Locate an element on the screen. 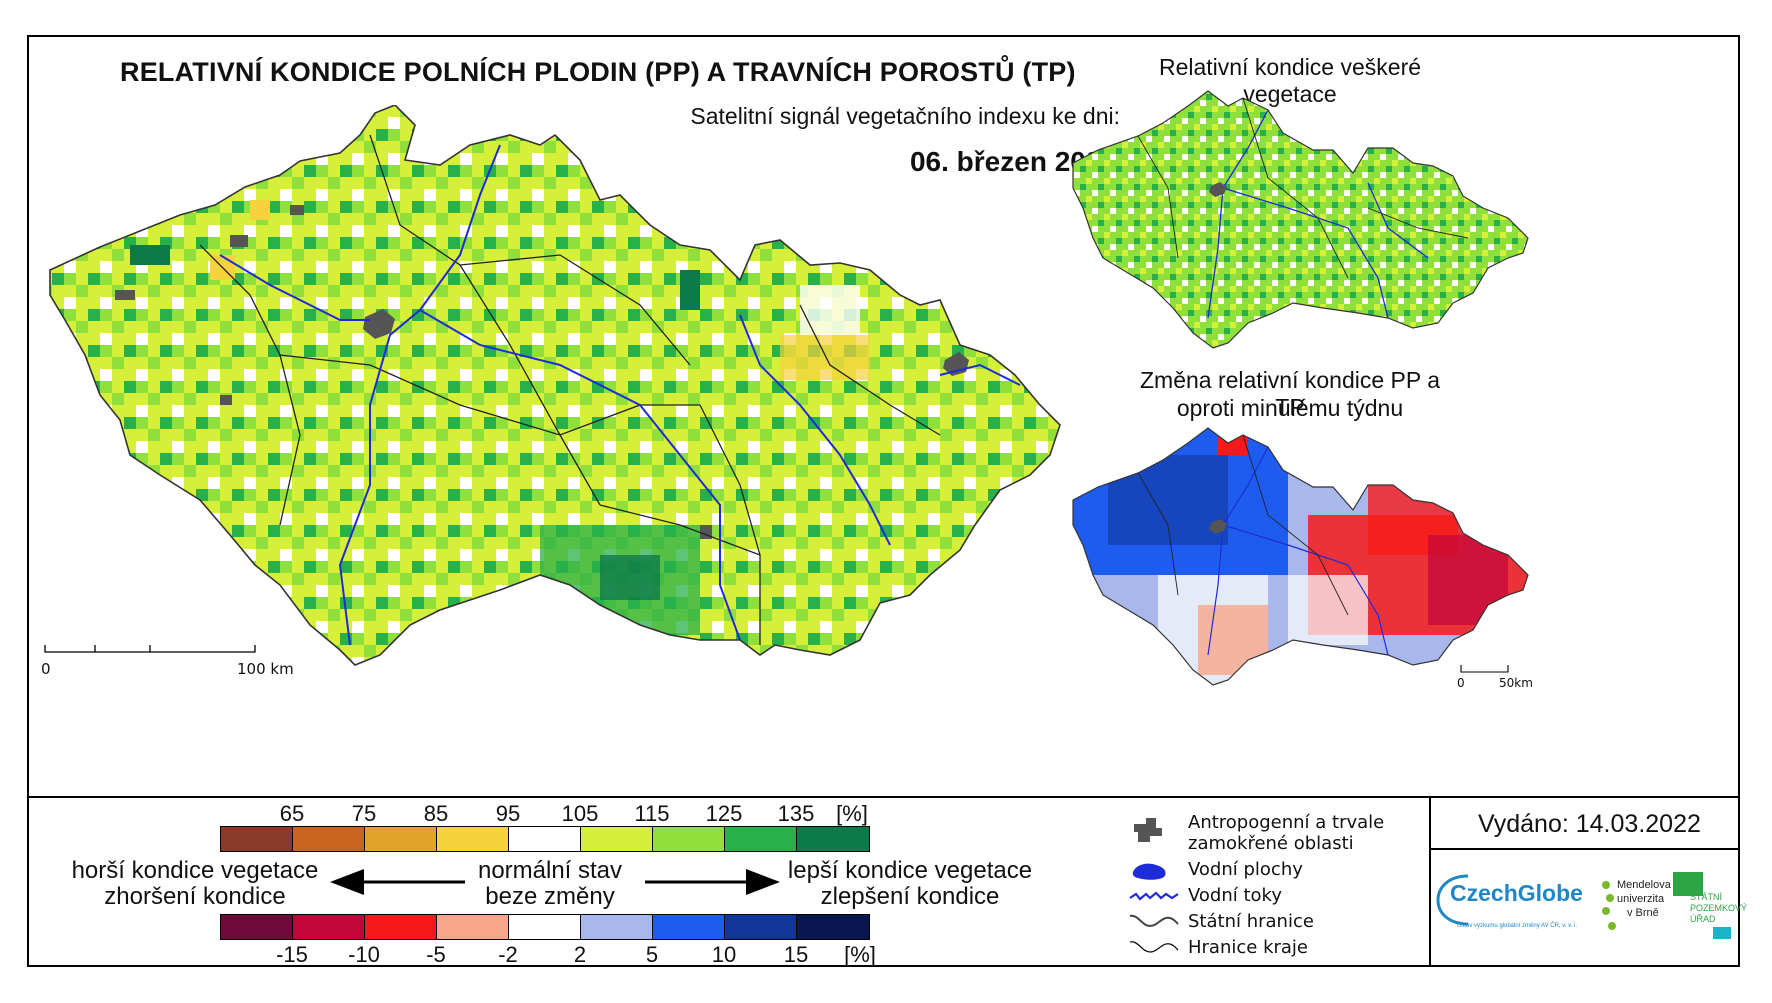  condition-tick-label: 125 is located at coordinates (724, 813).